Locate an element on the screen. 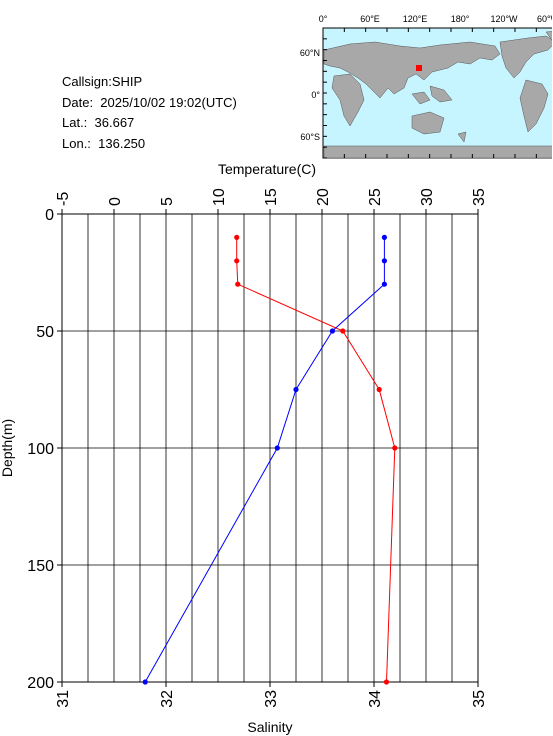  salinity-tick-label: 33 is located at coordinates (271, 699).